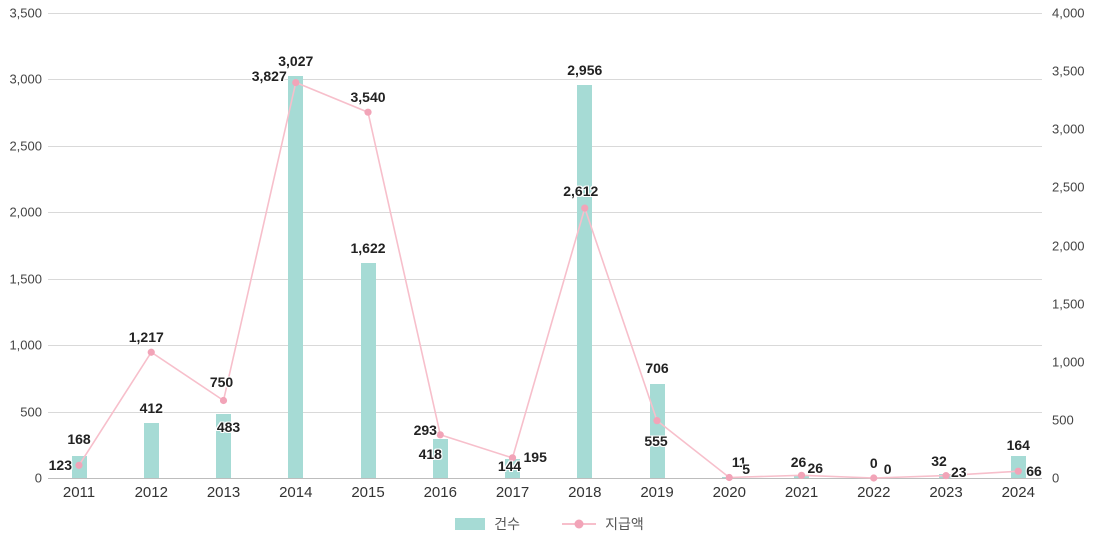 This screenshot has width=1099, height=537. Describe the element at coordinates (1034, 471) in the screenshot. I see `line-value-label: 66` at that location.